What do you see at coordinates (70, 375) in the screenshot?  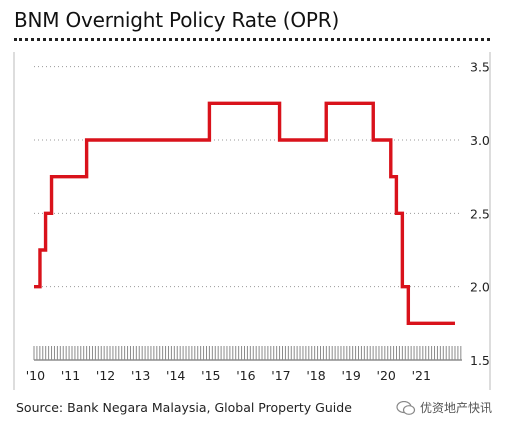 I see `x-tick-label: '11` at bounding box center [70, 375].